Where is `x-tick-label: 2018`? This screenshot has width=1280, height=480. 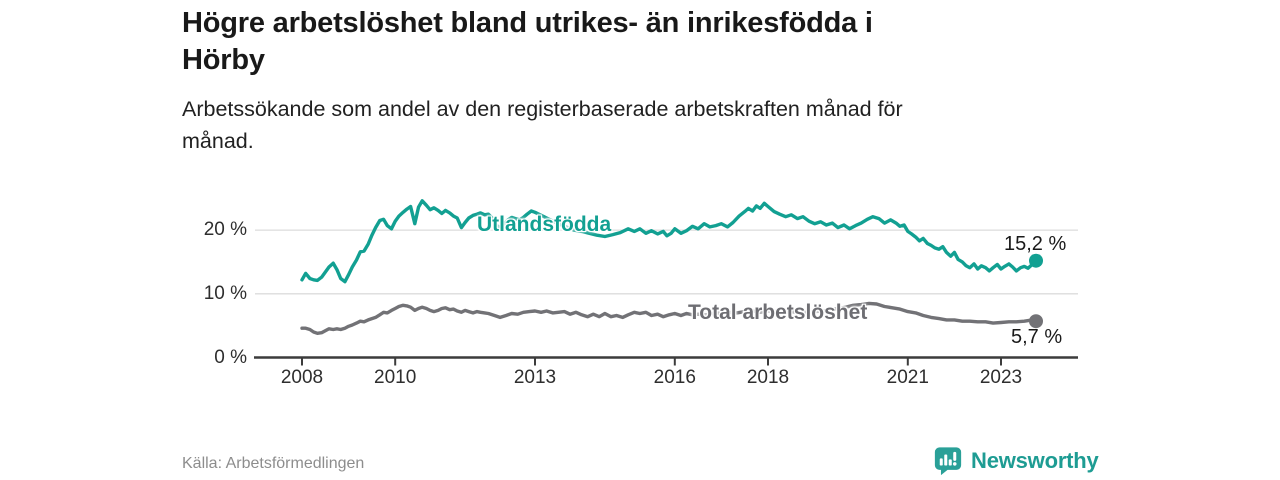 x-tick-label: 2018 is located at coordinates (768, 377).